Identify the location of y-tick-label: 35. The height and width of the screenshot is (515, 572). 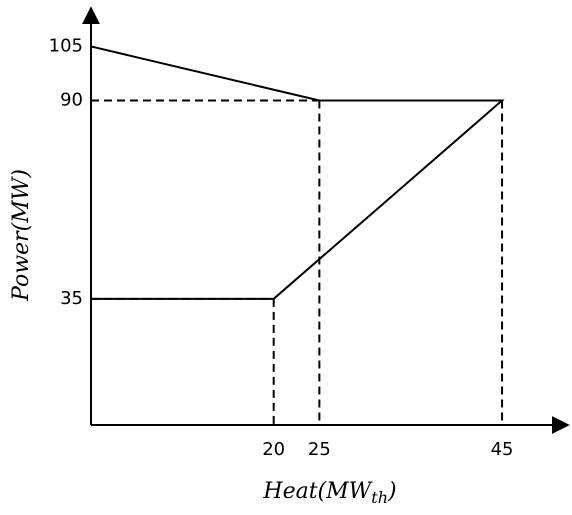
(71, 298).